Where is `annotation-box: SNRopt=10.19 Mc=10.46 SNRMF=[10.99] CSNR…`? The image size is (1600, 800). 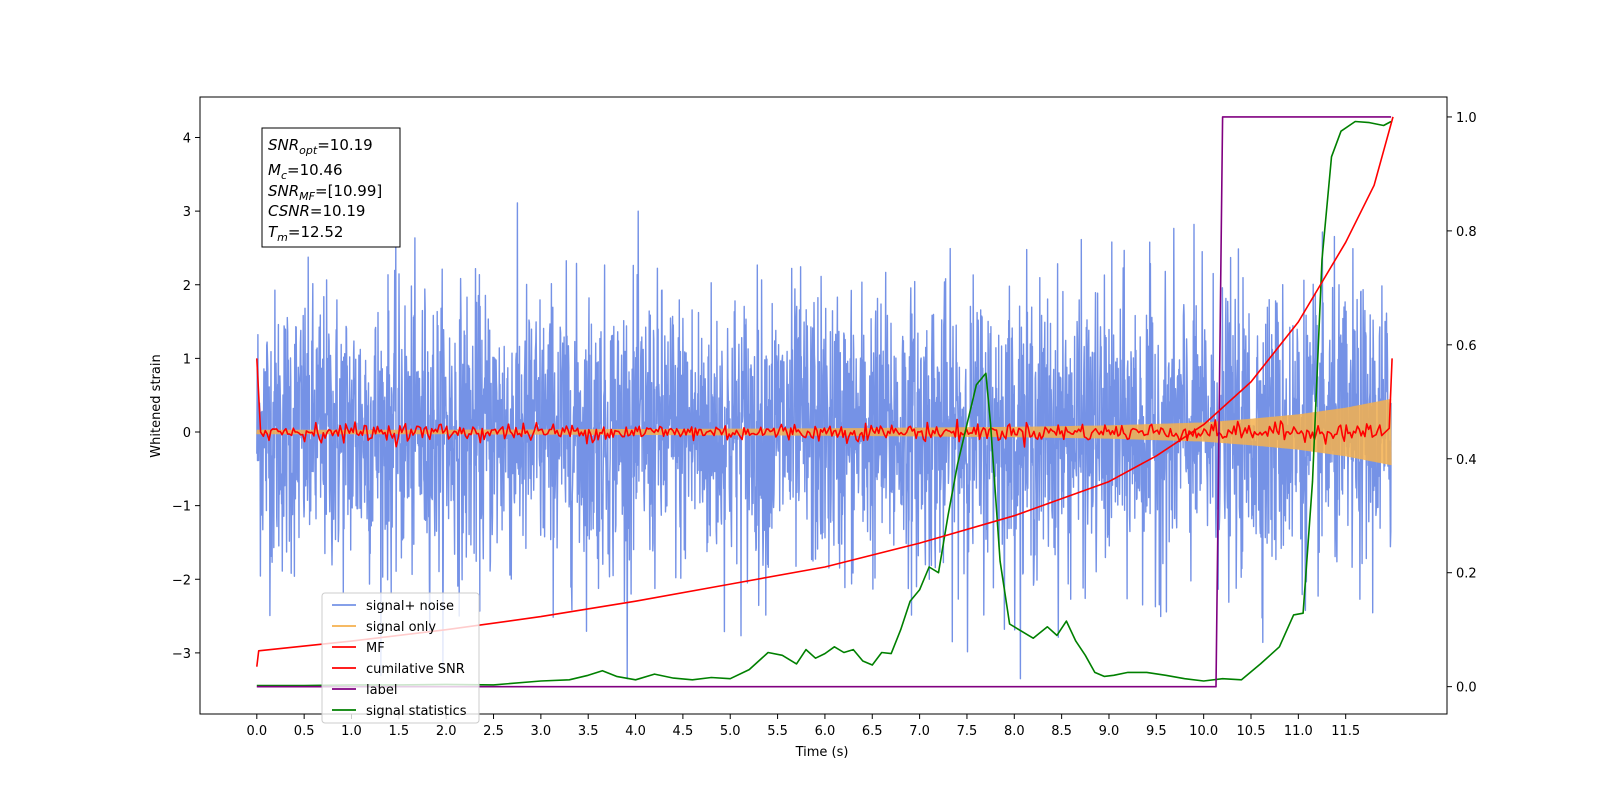
annotation-box: SNRopt=10.19 Mc=10.46 SNRMF=[10.99] CSNR… is located at coordinates (331, 187).